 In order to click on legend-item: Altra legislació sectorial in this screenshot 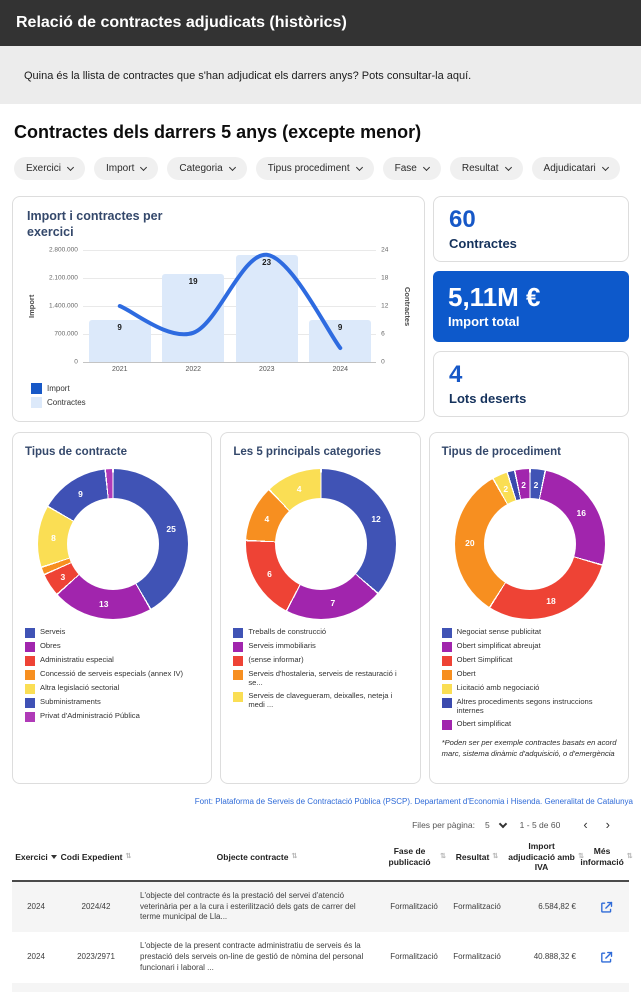, I will do `click(113, 688)`.